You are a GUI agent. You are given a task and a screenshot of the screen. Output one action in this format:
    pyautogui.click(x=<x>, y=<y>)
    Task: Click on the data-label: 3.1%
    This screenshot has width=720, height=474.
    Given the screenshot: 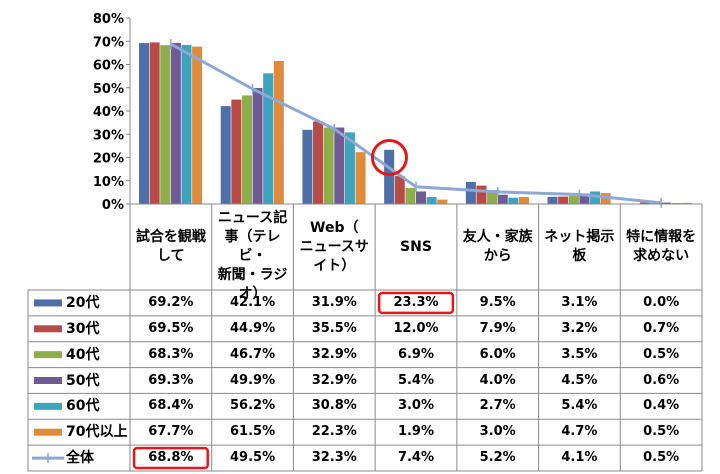 What is the action you would take?
    pyautogui.click(x=579, y=302)
    